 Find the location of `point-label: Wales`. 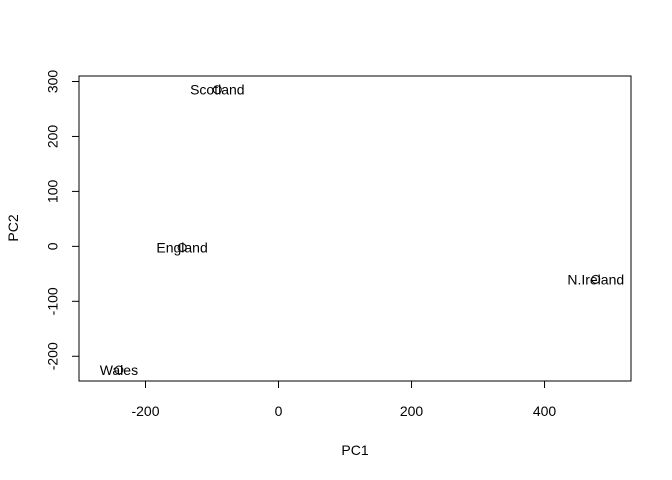

point-label: Wales is located at coordinates (119, 370).